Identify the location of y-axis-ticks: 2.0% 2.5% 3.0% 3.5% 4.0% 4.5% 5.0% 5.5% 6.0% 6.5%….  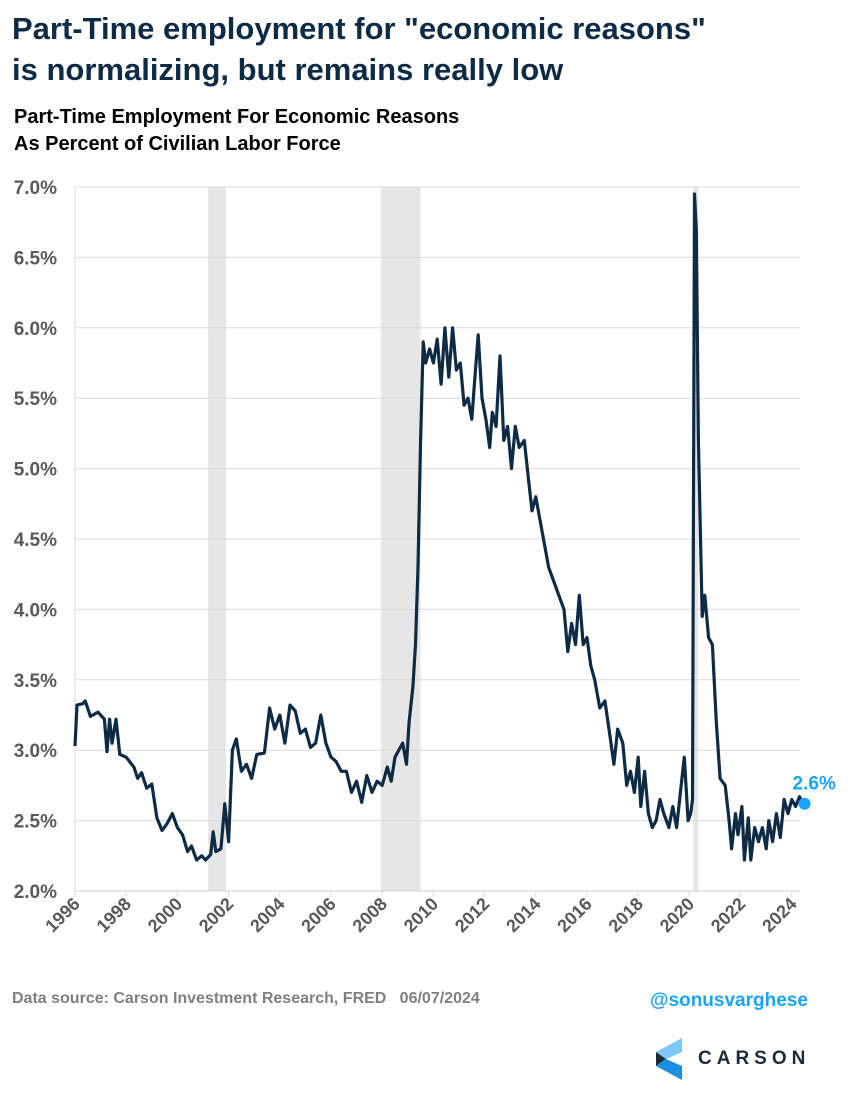
(35, 540).